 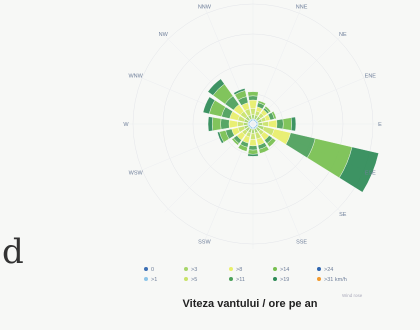 What do you see at coordinates (239, 270) in the screenshot?
I see `legend-label-4: >8` at bounding box center [239, 270].